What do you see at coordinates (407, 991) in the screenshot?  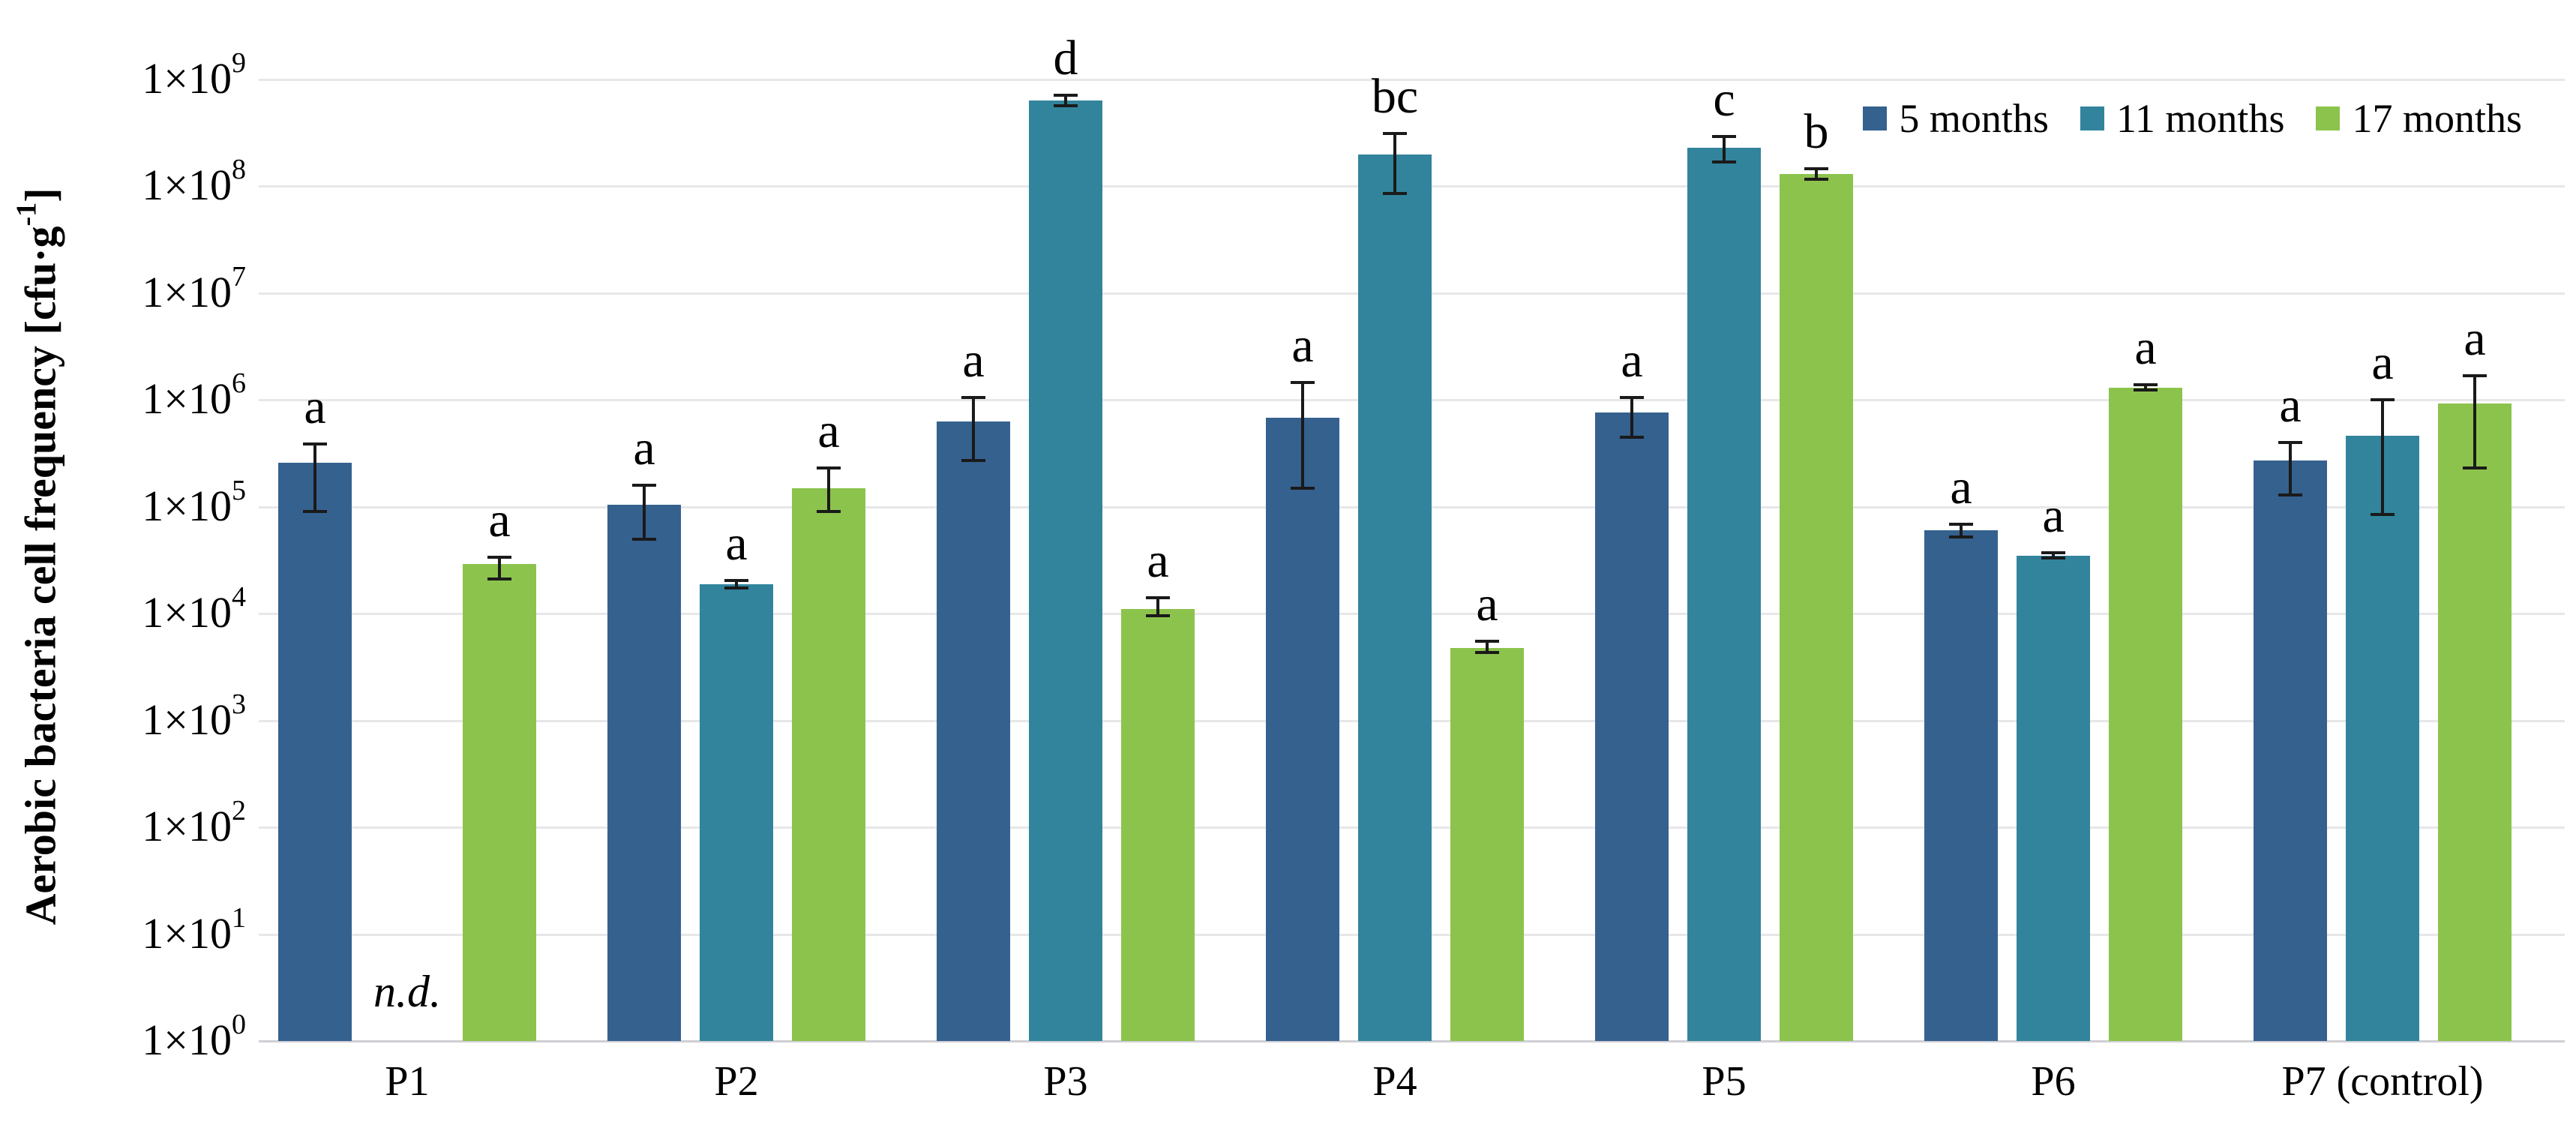 I see `nd-label: n.d.` at bounding box center [407, 991].